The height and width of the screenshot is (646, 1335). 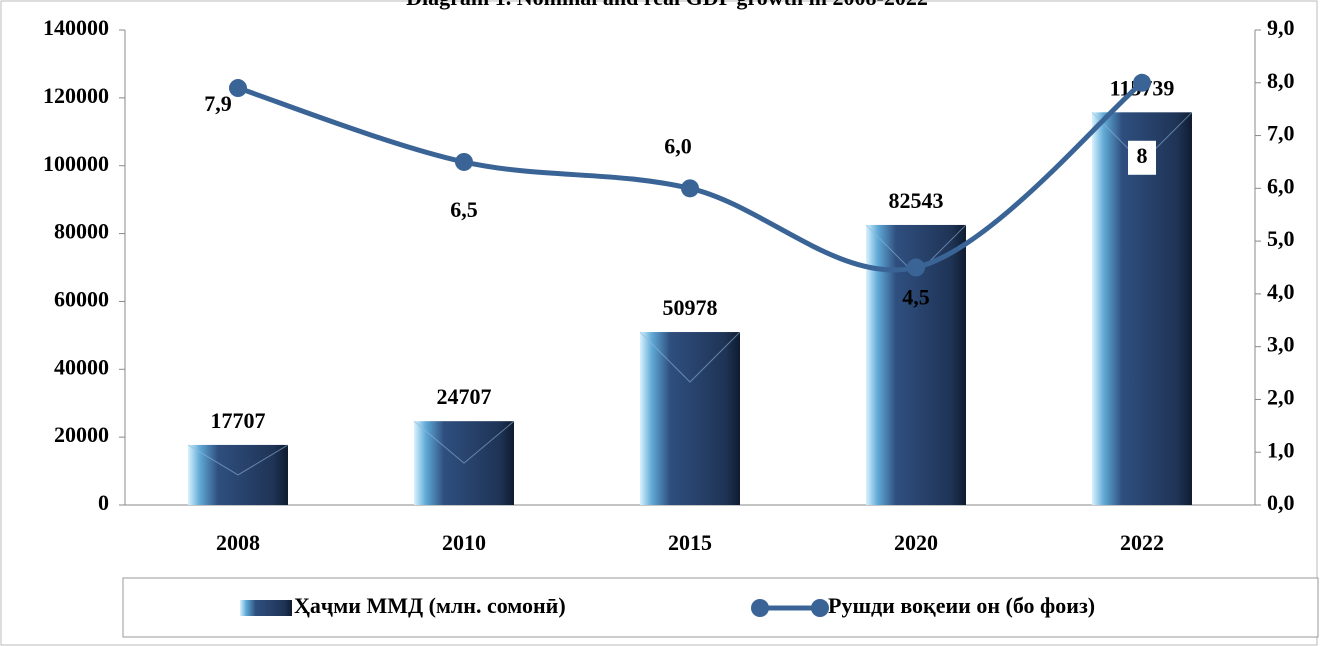 I want to click on y-tick-label: 0, so click(x=103, y=502).